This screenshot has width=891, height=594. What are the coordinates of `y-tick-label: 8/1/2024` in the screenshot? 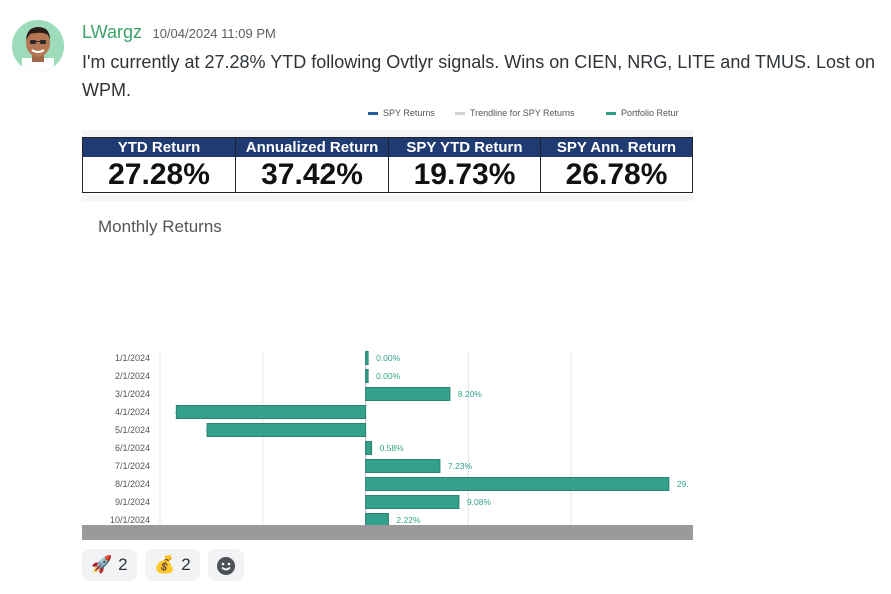 It's located at (132, 484).